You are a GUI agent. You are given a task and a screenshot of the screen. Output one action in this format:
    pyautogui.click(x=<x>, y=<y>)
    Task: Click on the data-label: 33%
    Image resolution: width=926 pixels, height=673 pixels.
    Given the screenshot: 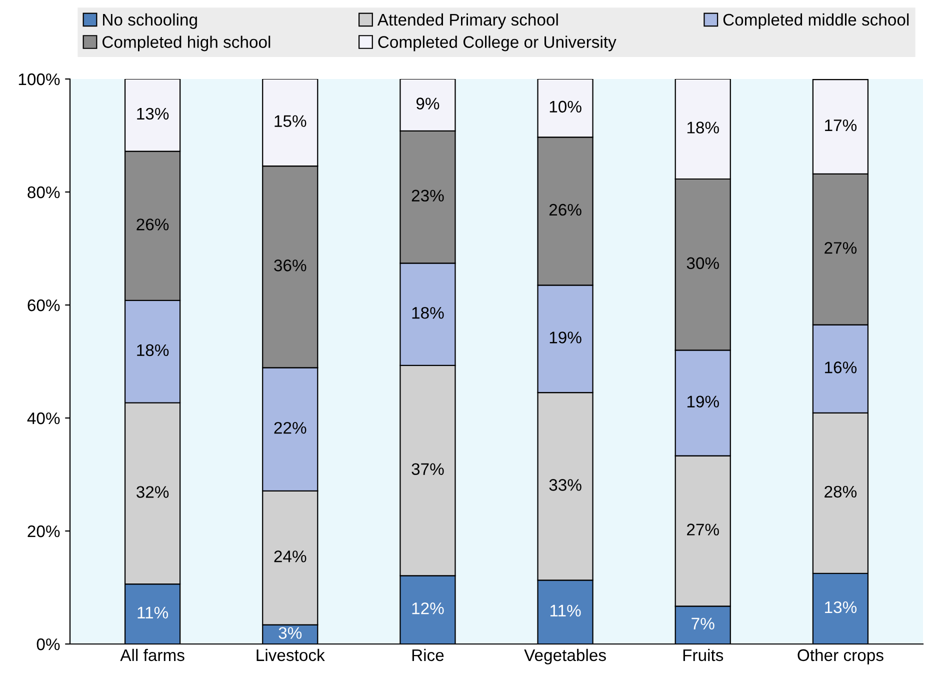 What is the action you would take?
    pyautogui.click(x=565, y=485)
    